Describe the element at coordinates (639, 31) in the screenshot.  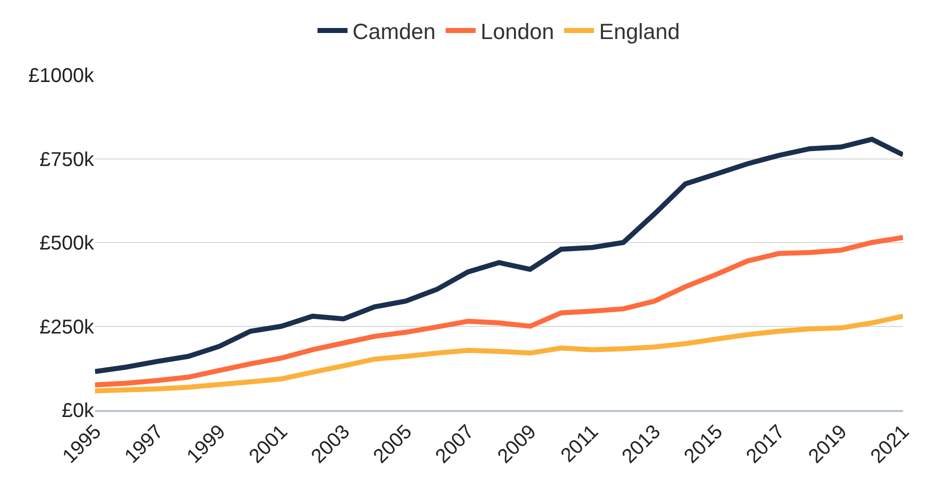
I see `legend-label: England` at that location.